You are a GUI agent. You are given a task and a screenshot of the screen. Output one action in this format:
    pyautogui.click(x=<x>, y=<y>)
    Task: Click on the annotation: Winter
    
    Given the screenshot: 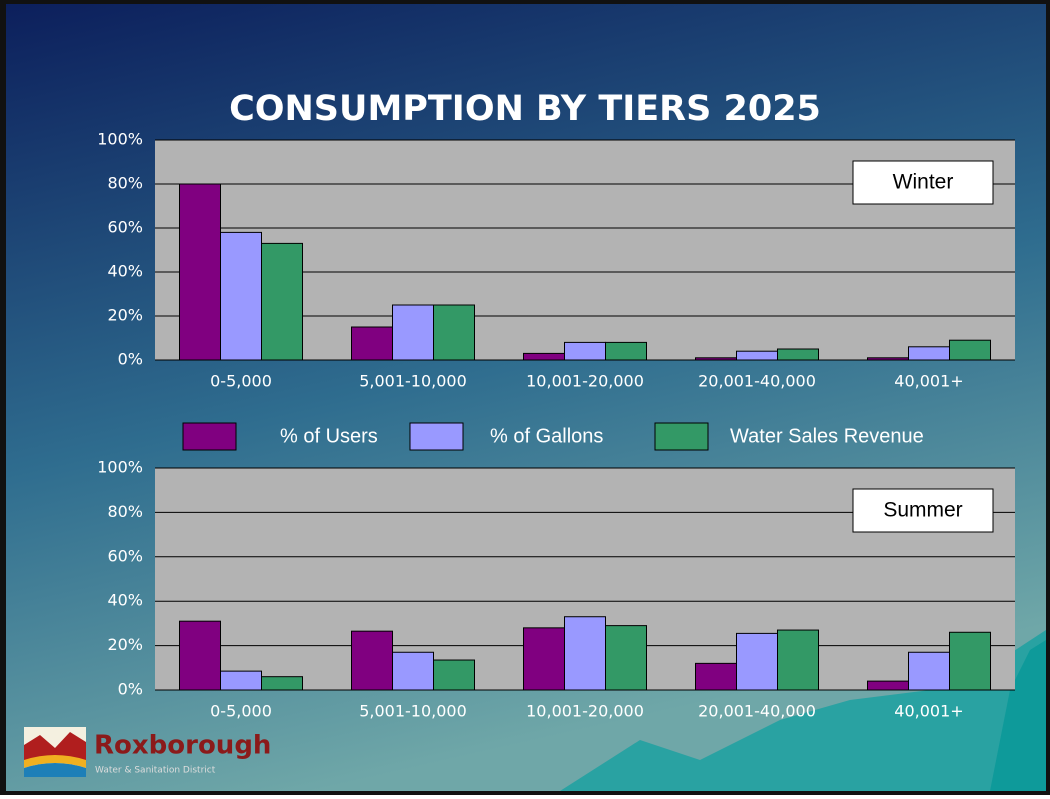 What is the action you would take?
    pyautogui.click(x=923, y=182)
    